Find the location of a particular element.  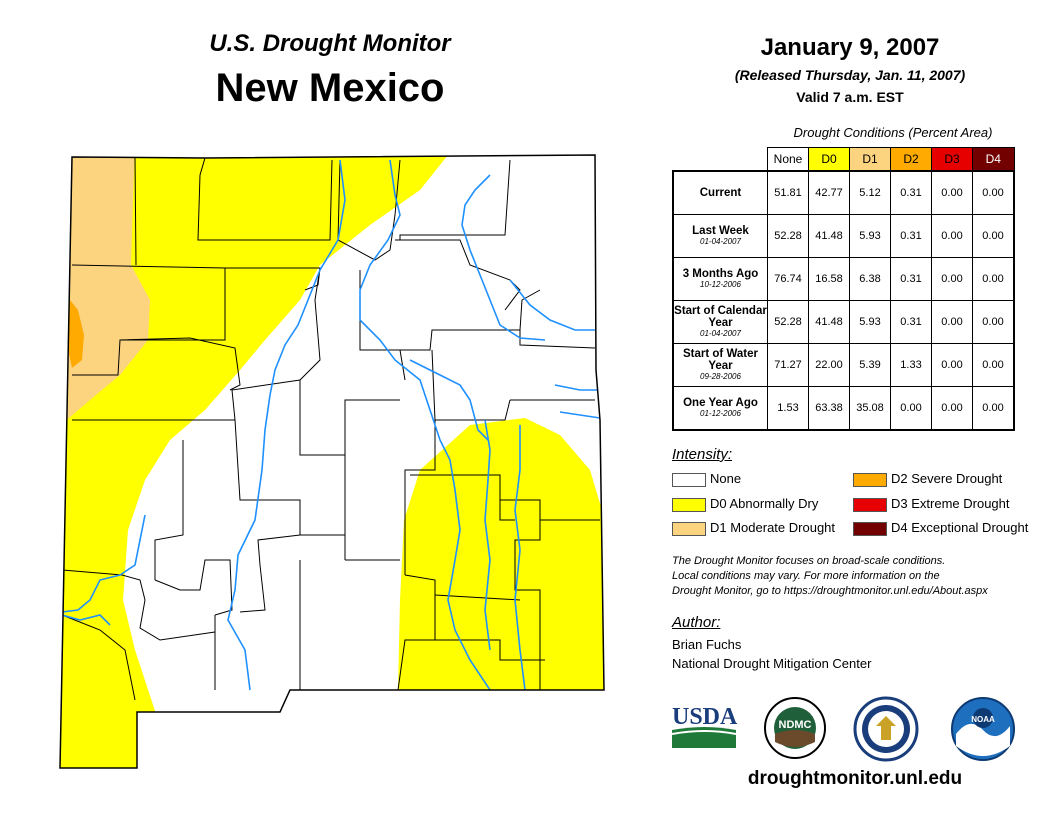

website-link: droughtmonitor.unl.edu is located at coordinates (855, 778).